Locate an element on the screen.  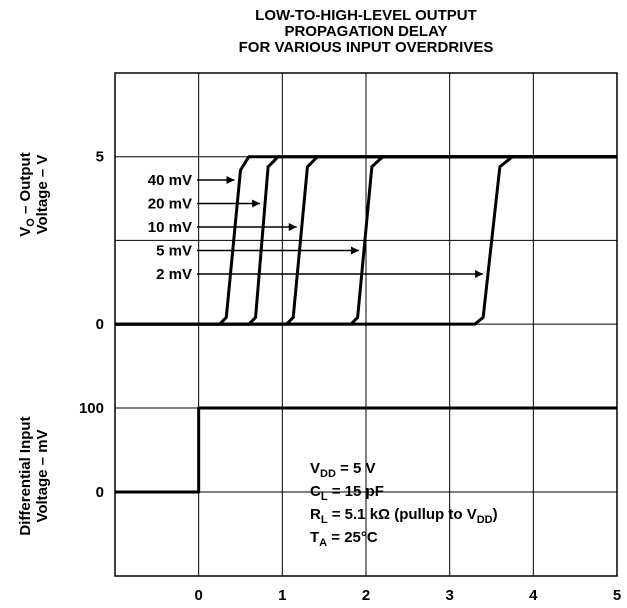
text-run: – Output is located at coordinates (25, 185).